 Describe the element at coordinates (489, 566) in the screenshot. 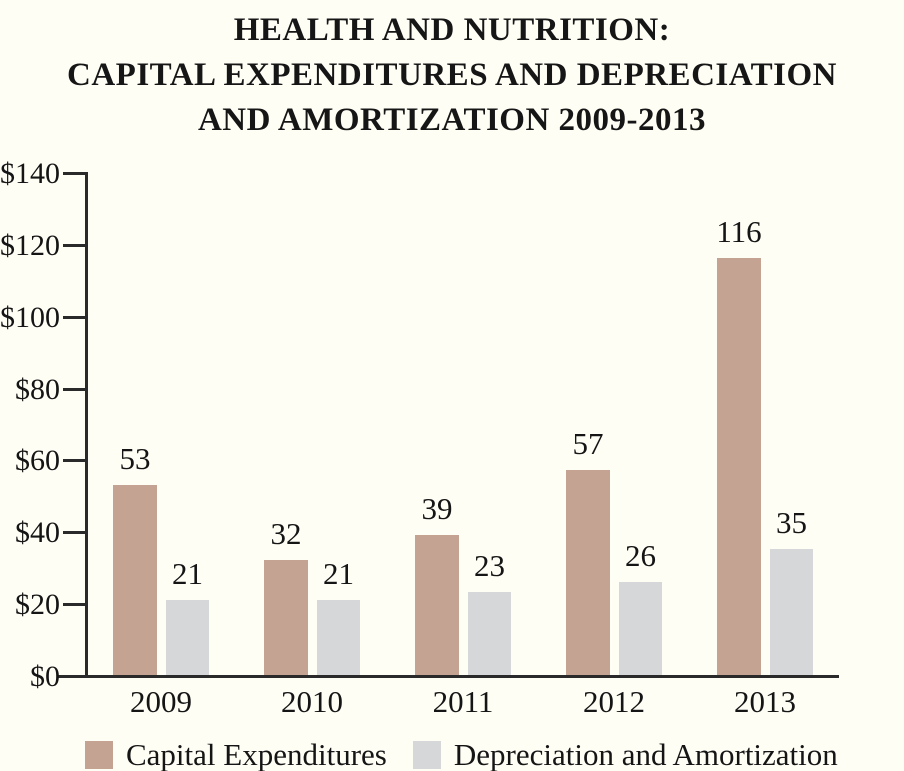

I see `bar-value-label: 23` at that location.